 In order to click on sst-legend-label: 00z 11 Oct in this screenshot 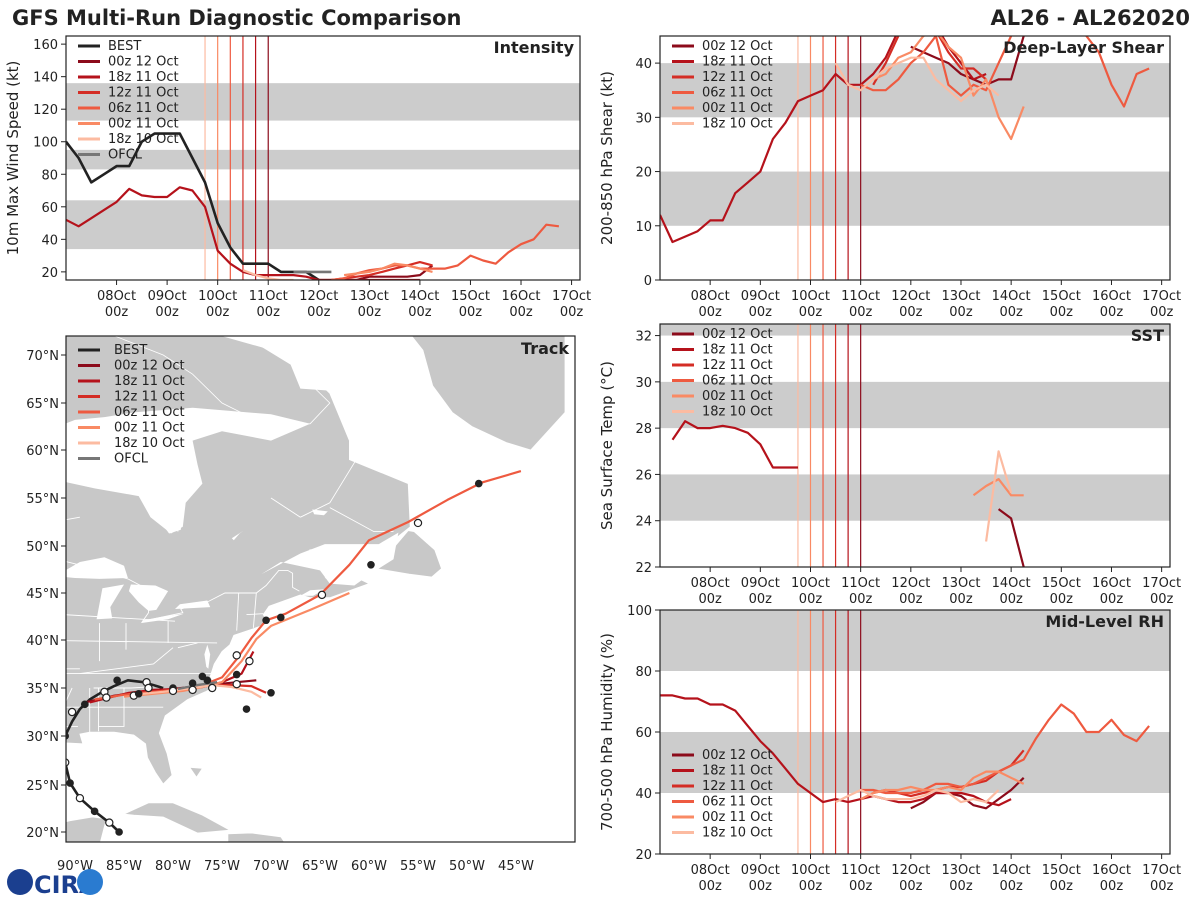, I will do `click(737, 396)`.